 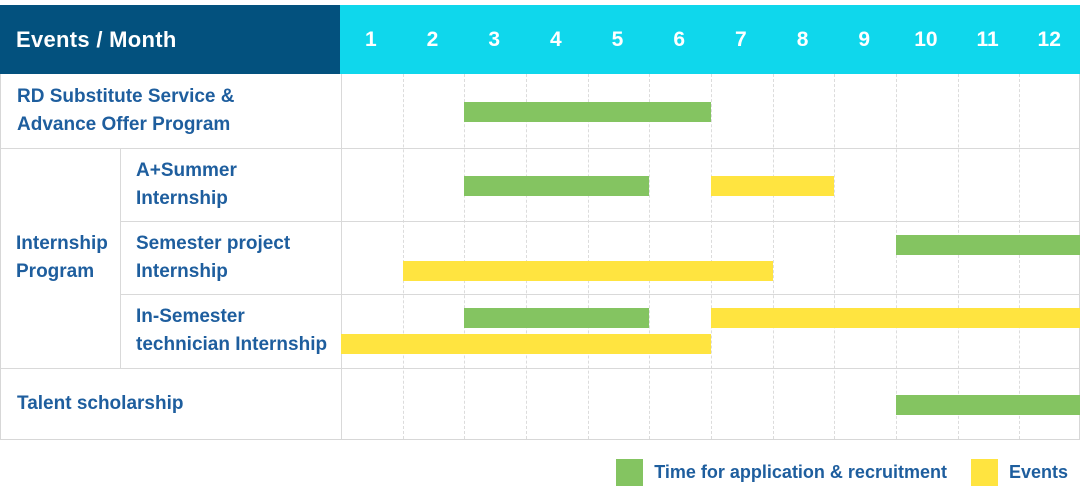 What do you see at coordinates (100, 403) in the screenshot?
I see `row-label-line: Talent scholarship` at bounding box center [100, 403].